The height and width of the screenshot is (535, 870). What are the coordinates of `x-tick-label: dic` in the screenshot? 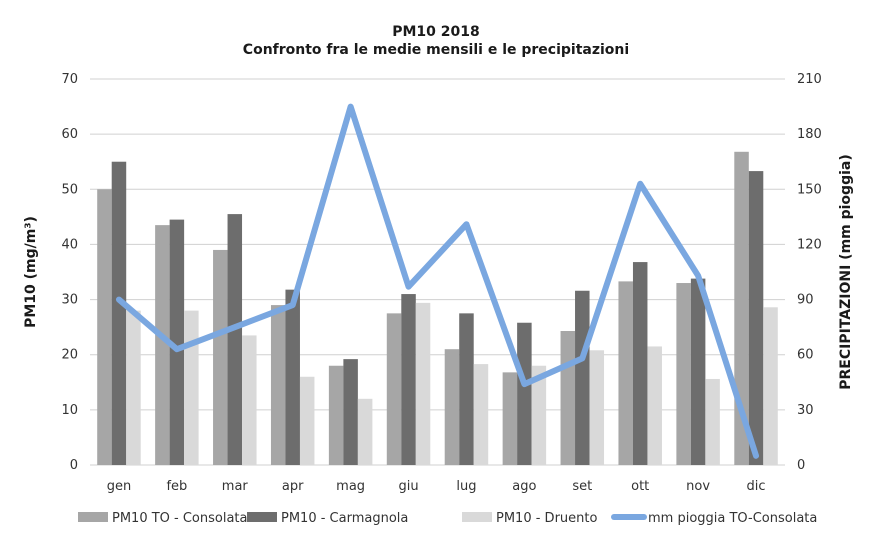 It's located at (756, 486).